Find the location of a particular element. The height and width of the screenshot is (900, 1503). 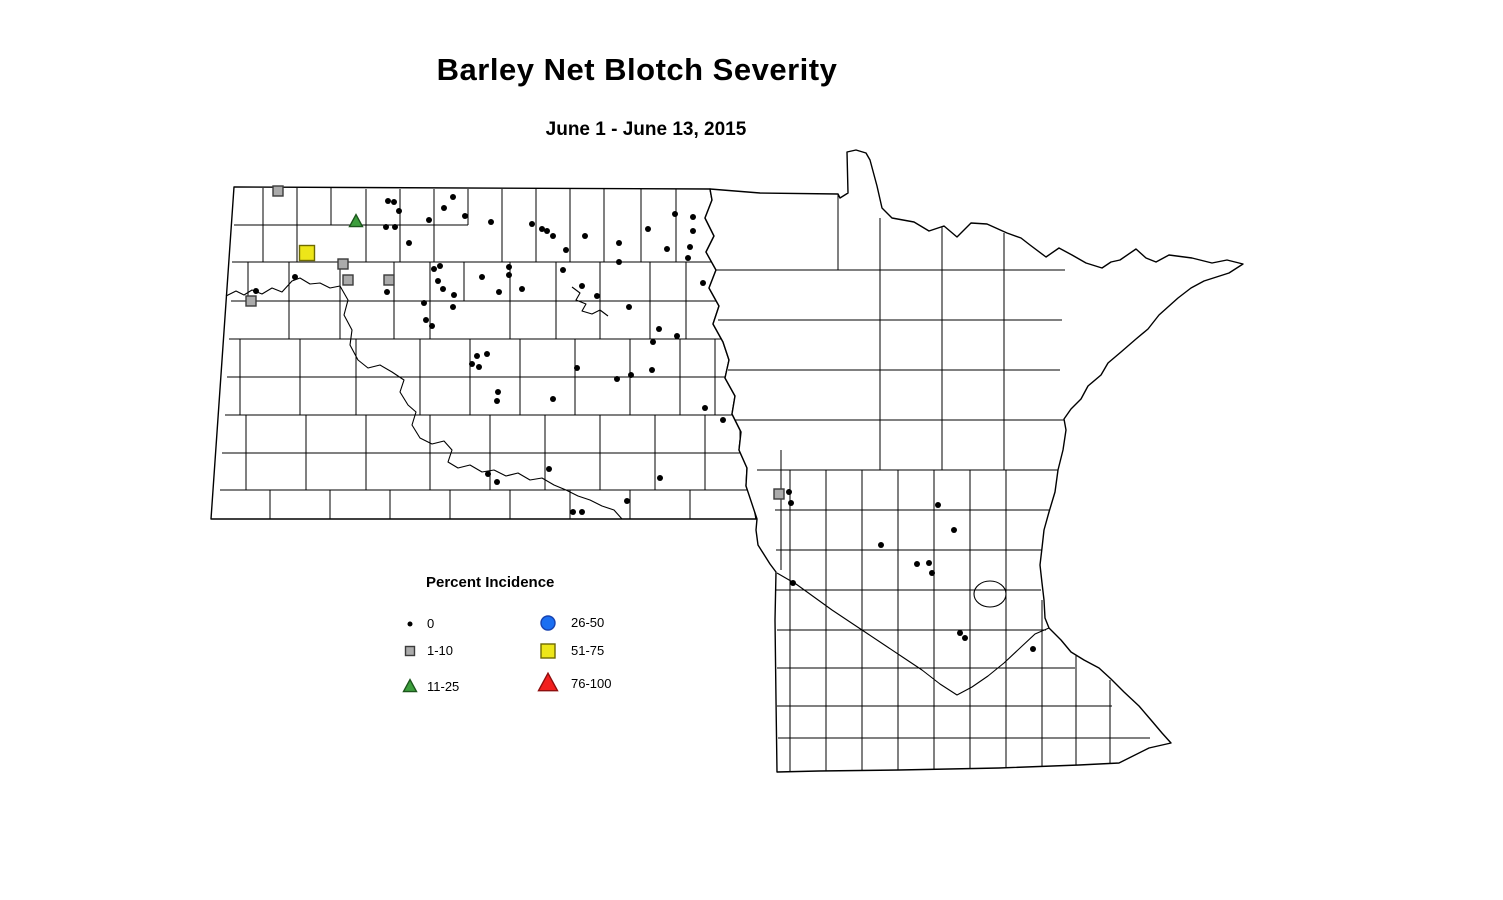

legend-item-26-50: 26-50 is located at coordinates (570, 622).